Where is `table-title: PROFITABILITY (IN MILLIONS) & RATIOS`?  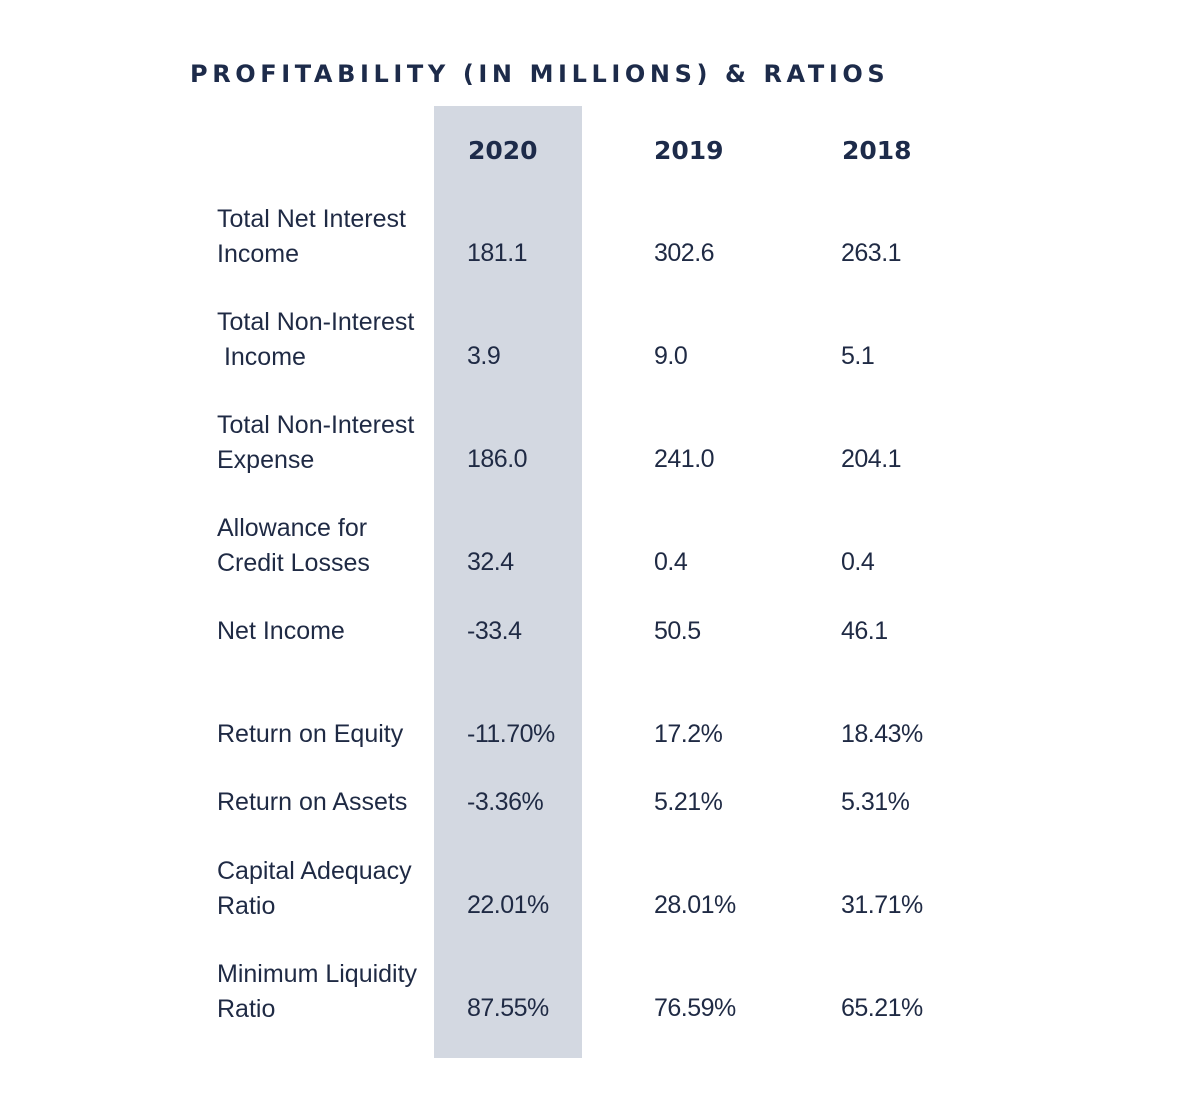
table-title: PROFITABILITY (IN MILLIONS) & RATIOS is located at coordinates (540, 74).